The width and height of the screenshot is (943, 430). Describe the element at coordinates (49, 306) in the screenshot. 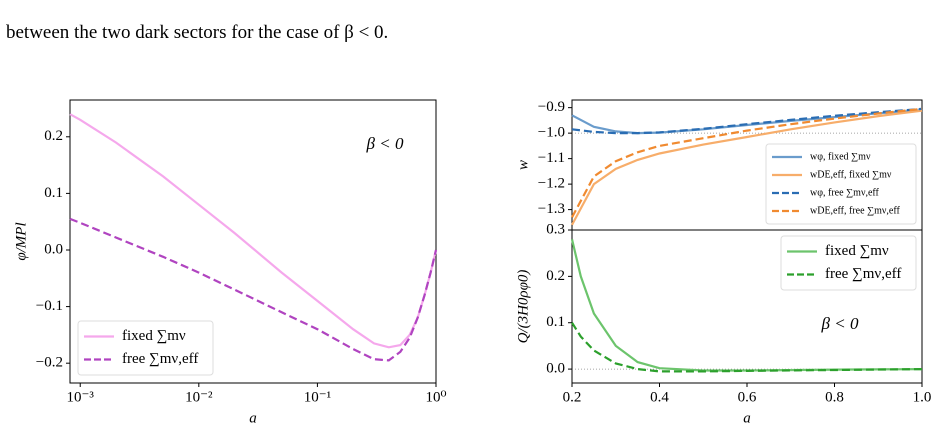

I see `y-tick-label: −0.1` at that location.